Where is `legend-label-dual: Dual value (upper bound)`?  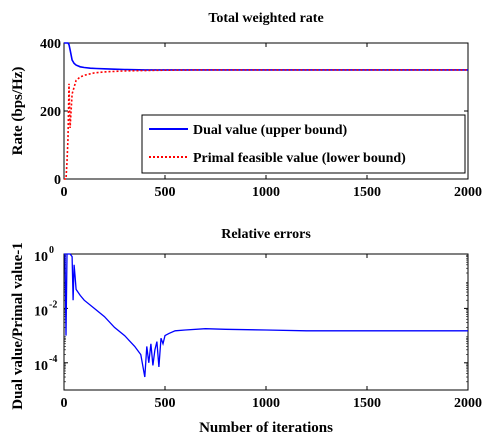 legend-label-dual: Dual value (upper bound) is located at coordinates (270, 130).